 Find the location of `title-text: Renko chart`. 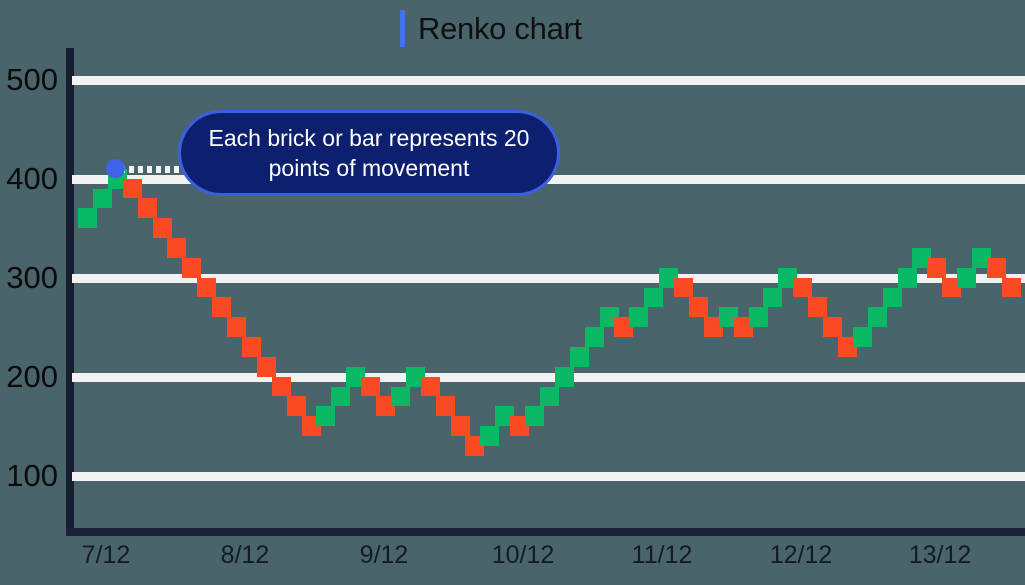

title-text: Renko chart is located at coordinates (500, 28).